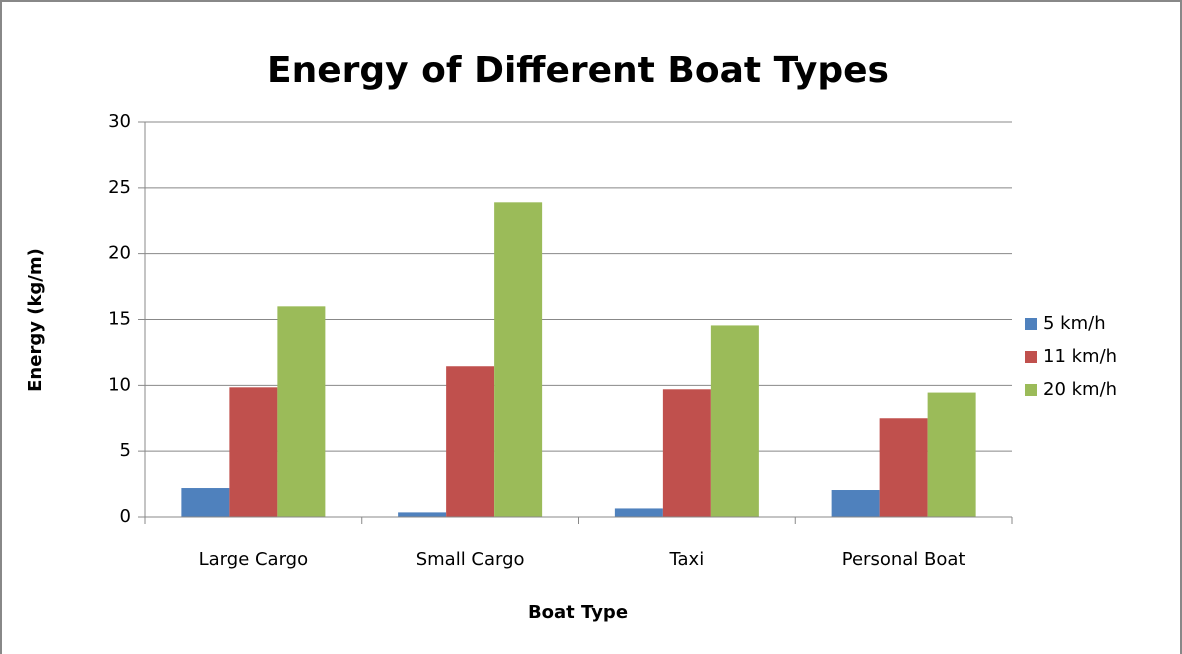  What do you see at coordinates (470, 559) in the screenshot?
I see `x-tick-label: Small Cargo` at bounding box center [470, 559].